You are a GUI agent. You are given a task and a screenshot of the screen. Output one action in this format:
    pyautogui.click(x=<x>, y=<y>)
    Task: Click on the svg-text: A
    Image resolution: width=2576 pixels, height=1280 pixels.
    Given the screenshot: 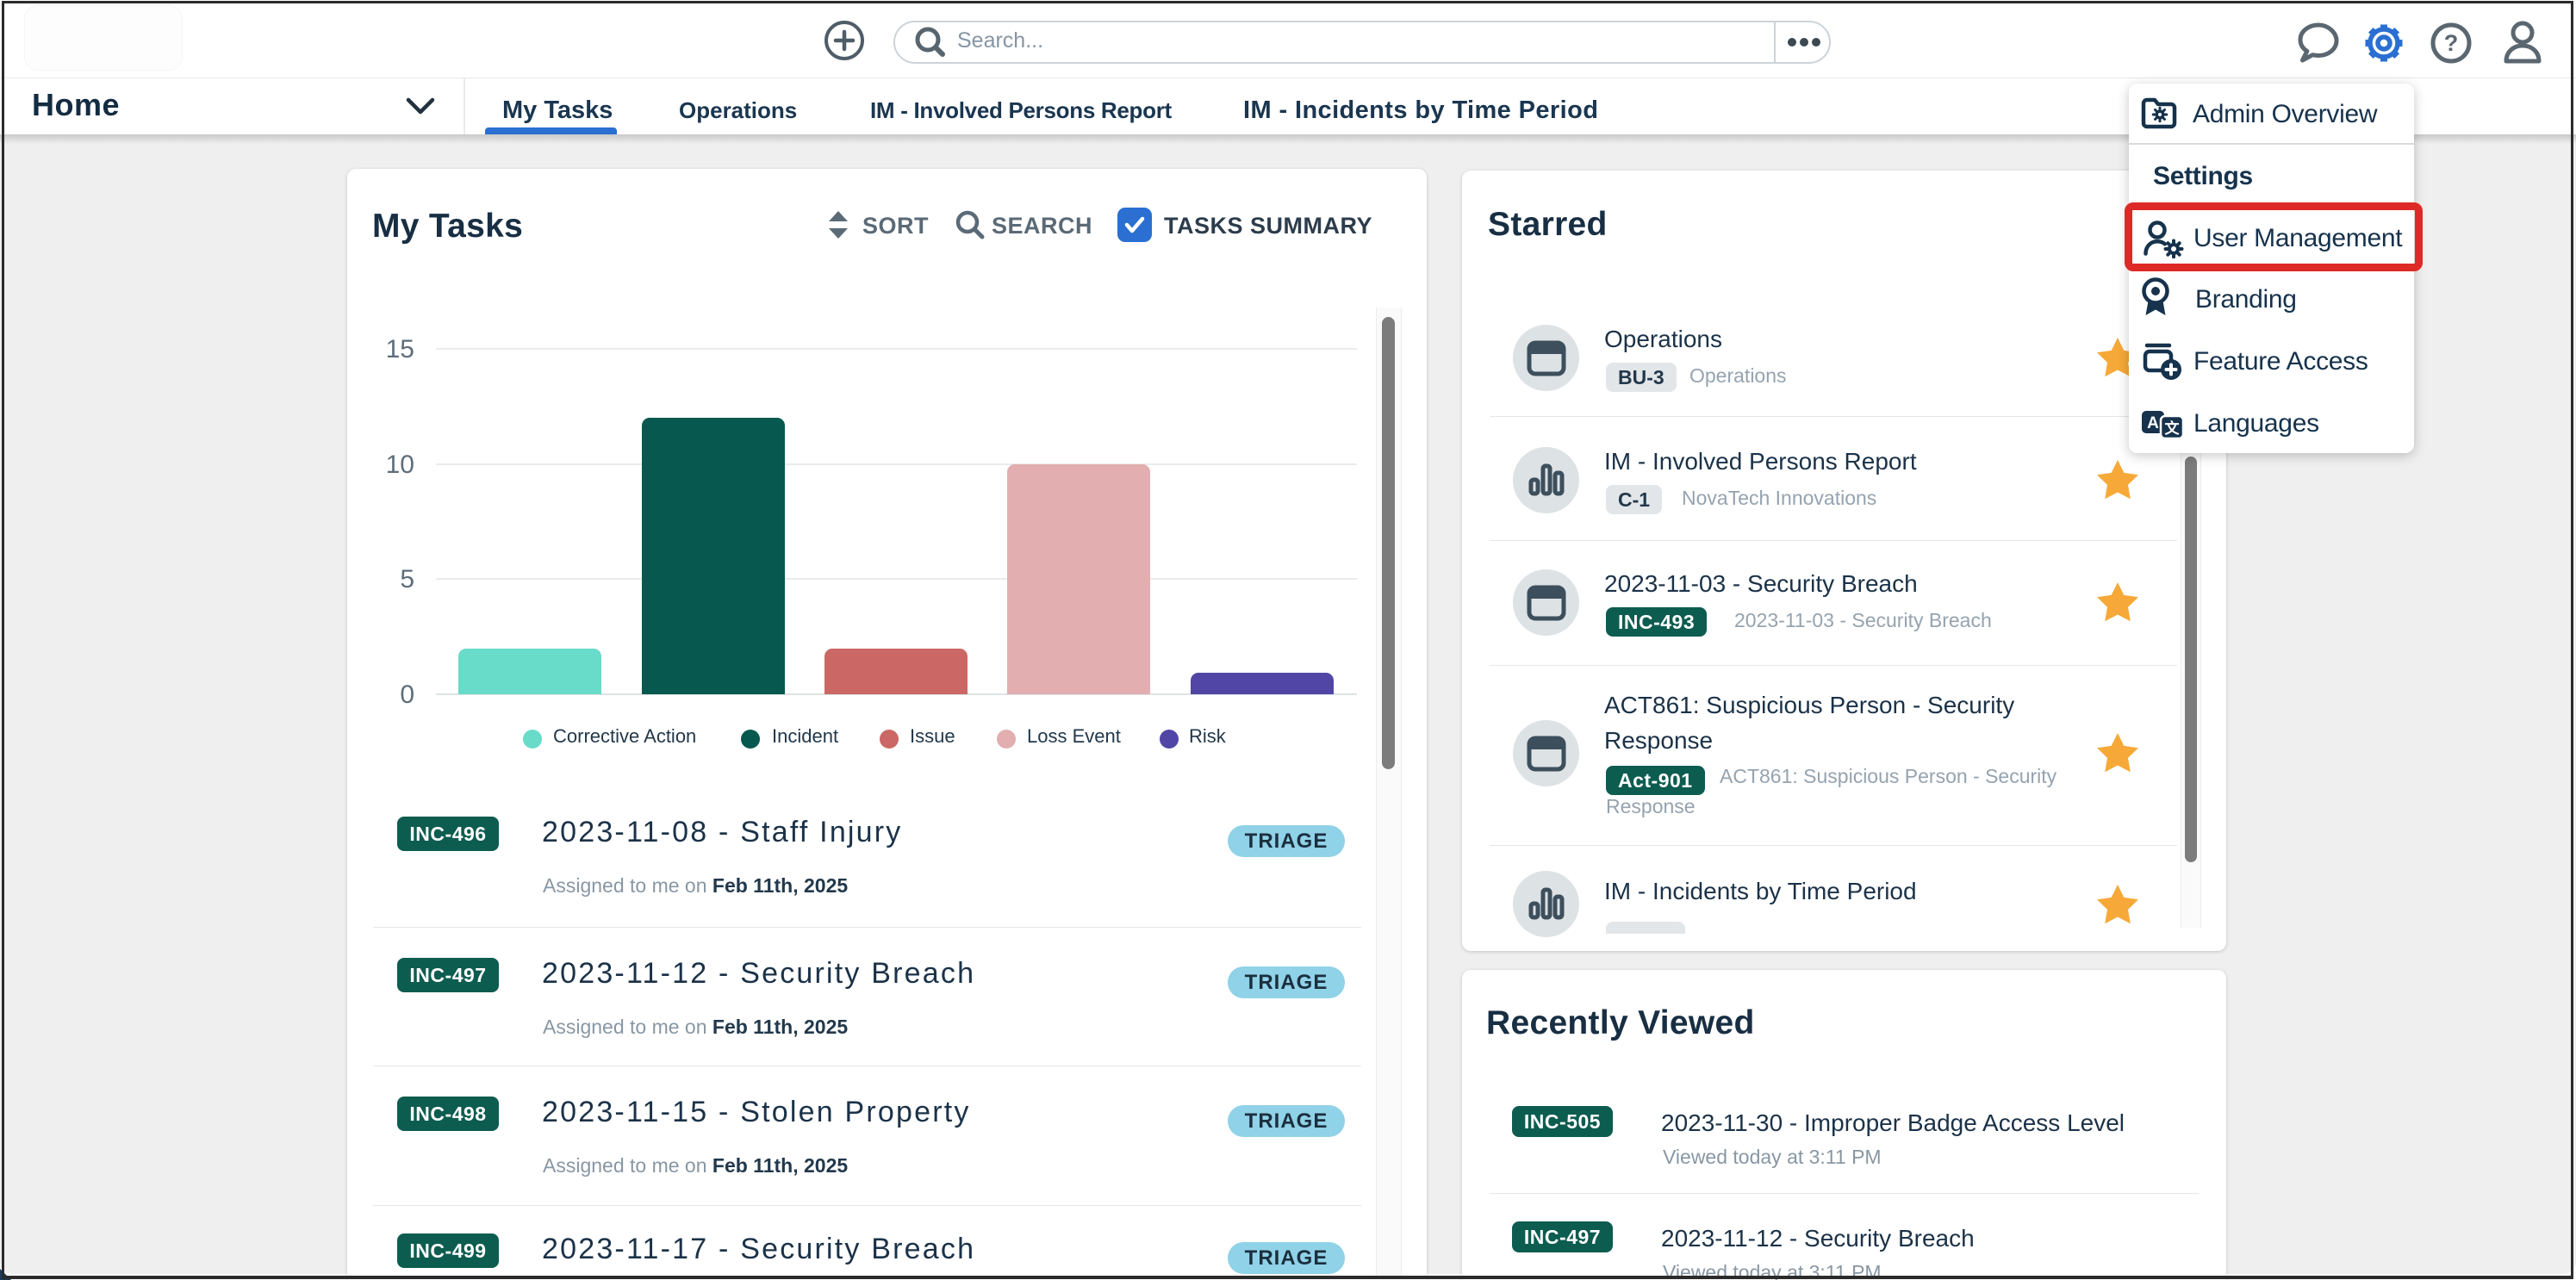 What is the action you would take?
    pyautogui.click(x=2153, y=423)
    